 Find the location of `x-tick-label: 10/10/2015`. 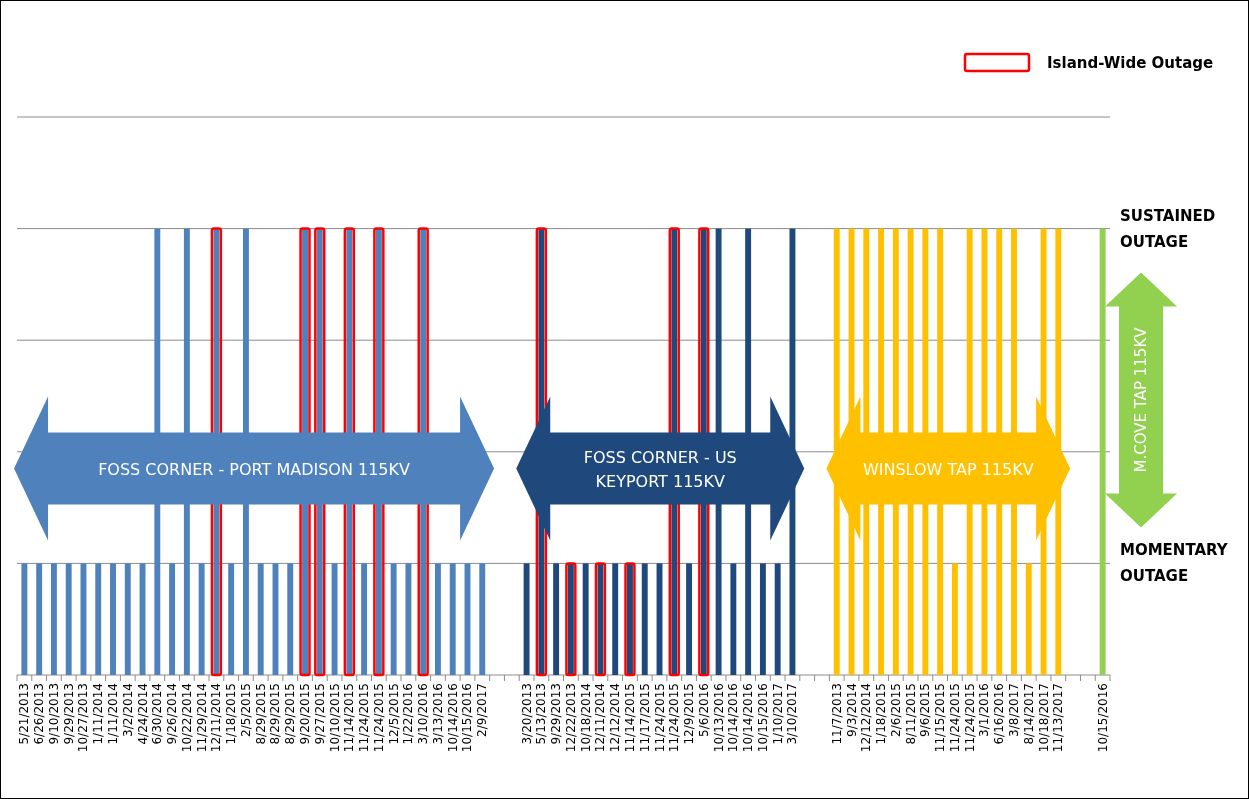

x-tick-label: 10/10/2015 is located at coordinates (334, 718).